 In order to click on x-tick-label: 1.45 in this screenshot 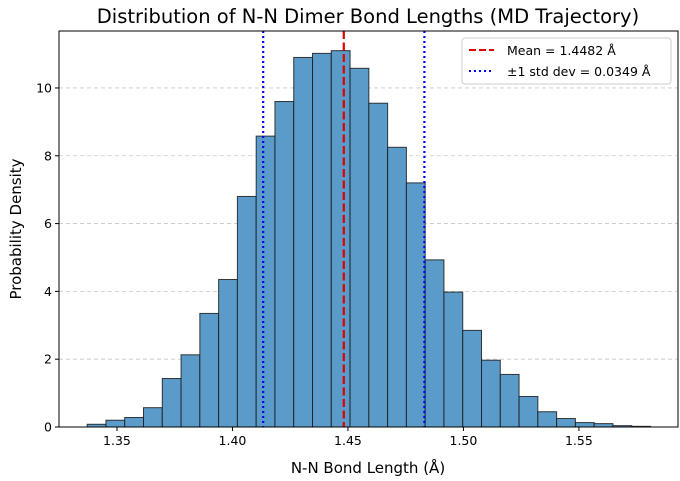, I will do `click(348, 440)`.